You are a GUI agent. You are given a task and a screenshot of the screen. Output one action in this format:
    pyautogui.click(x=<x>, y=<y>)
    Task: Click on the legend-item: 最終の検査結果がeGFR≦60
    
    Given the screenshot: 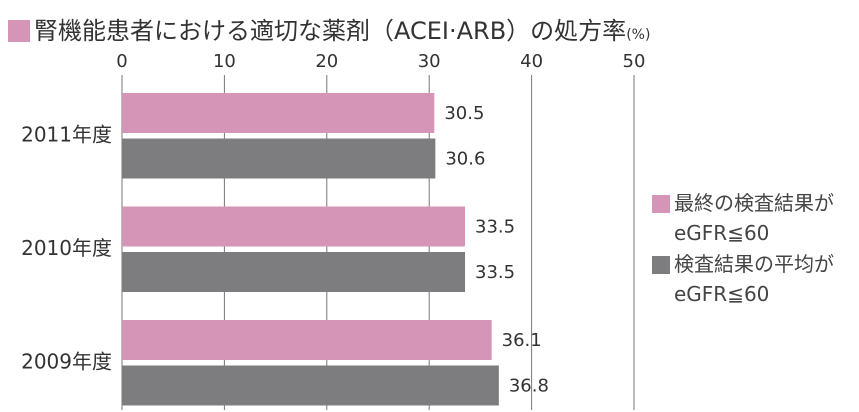 What is the action you would take?
    pyautogui.click(x=747, y=218)
    